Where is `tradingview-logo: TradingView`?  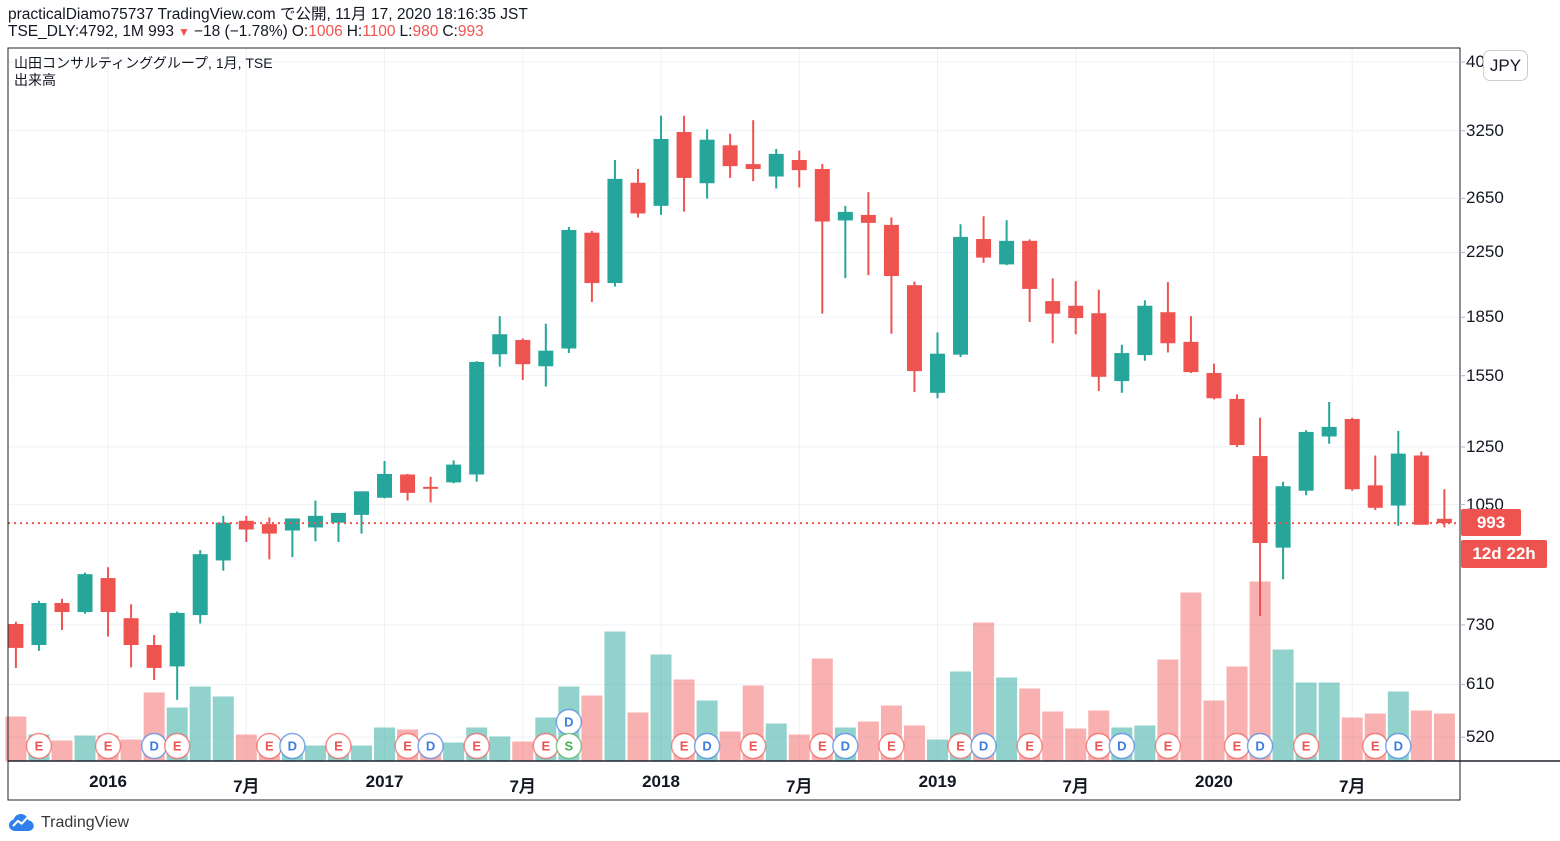 tradingview-logo: TradingView is located at coordinates (68, 822).